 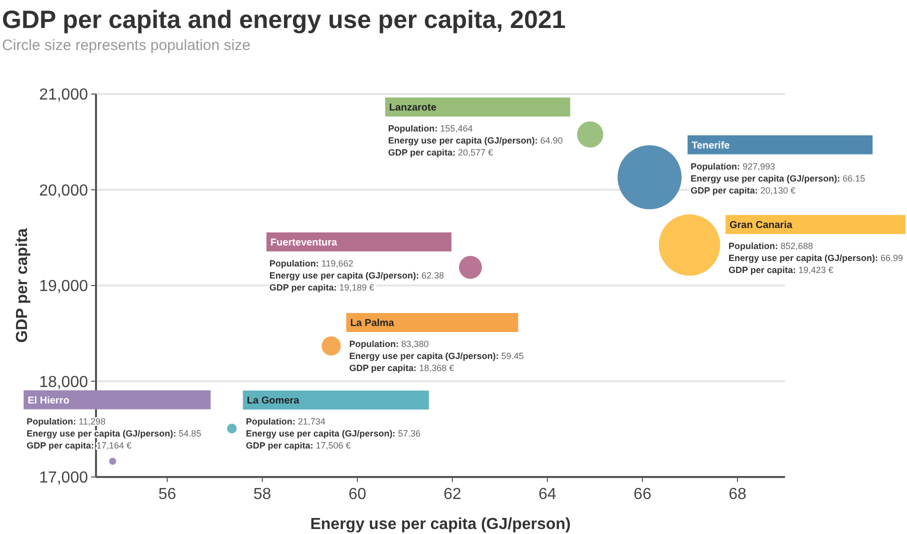 What do you see at coordinates (321, 287) in the screenshot?
I see `annotation: GDP per capita: 19,189 €` at bounding box center [321, 287].